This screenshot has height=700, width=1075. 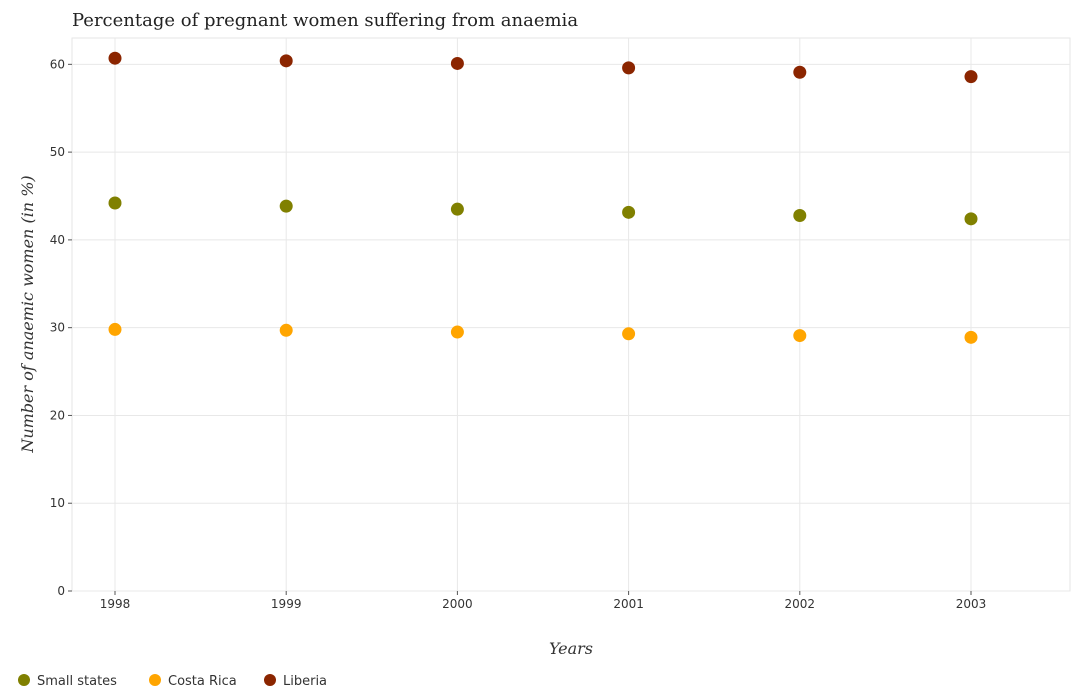 I want to click on y-tick-label: 10, so click(x=57, y=503).